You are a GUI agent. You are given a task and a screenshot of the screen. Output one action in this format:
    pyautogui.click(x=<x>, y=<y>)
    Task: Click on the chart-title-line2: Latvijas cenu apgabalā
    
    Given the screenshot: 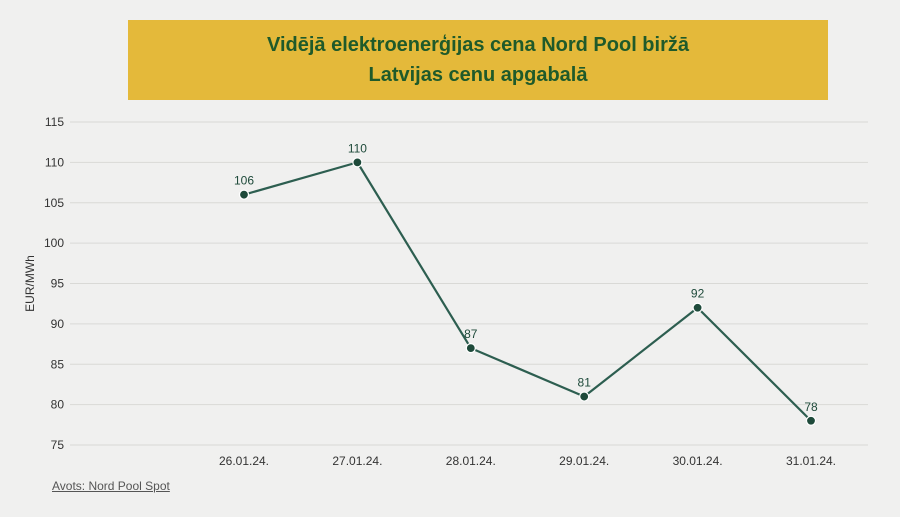 What is the action you would take?
    pyautogui.click(x=478, y=75)
    